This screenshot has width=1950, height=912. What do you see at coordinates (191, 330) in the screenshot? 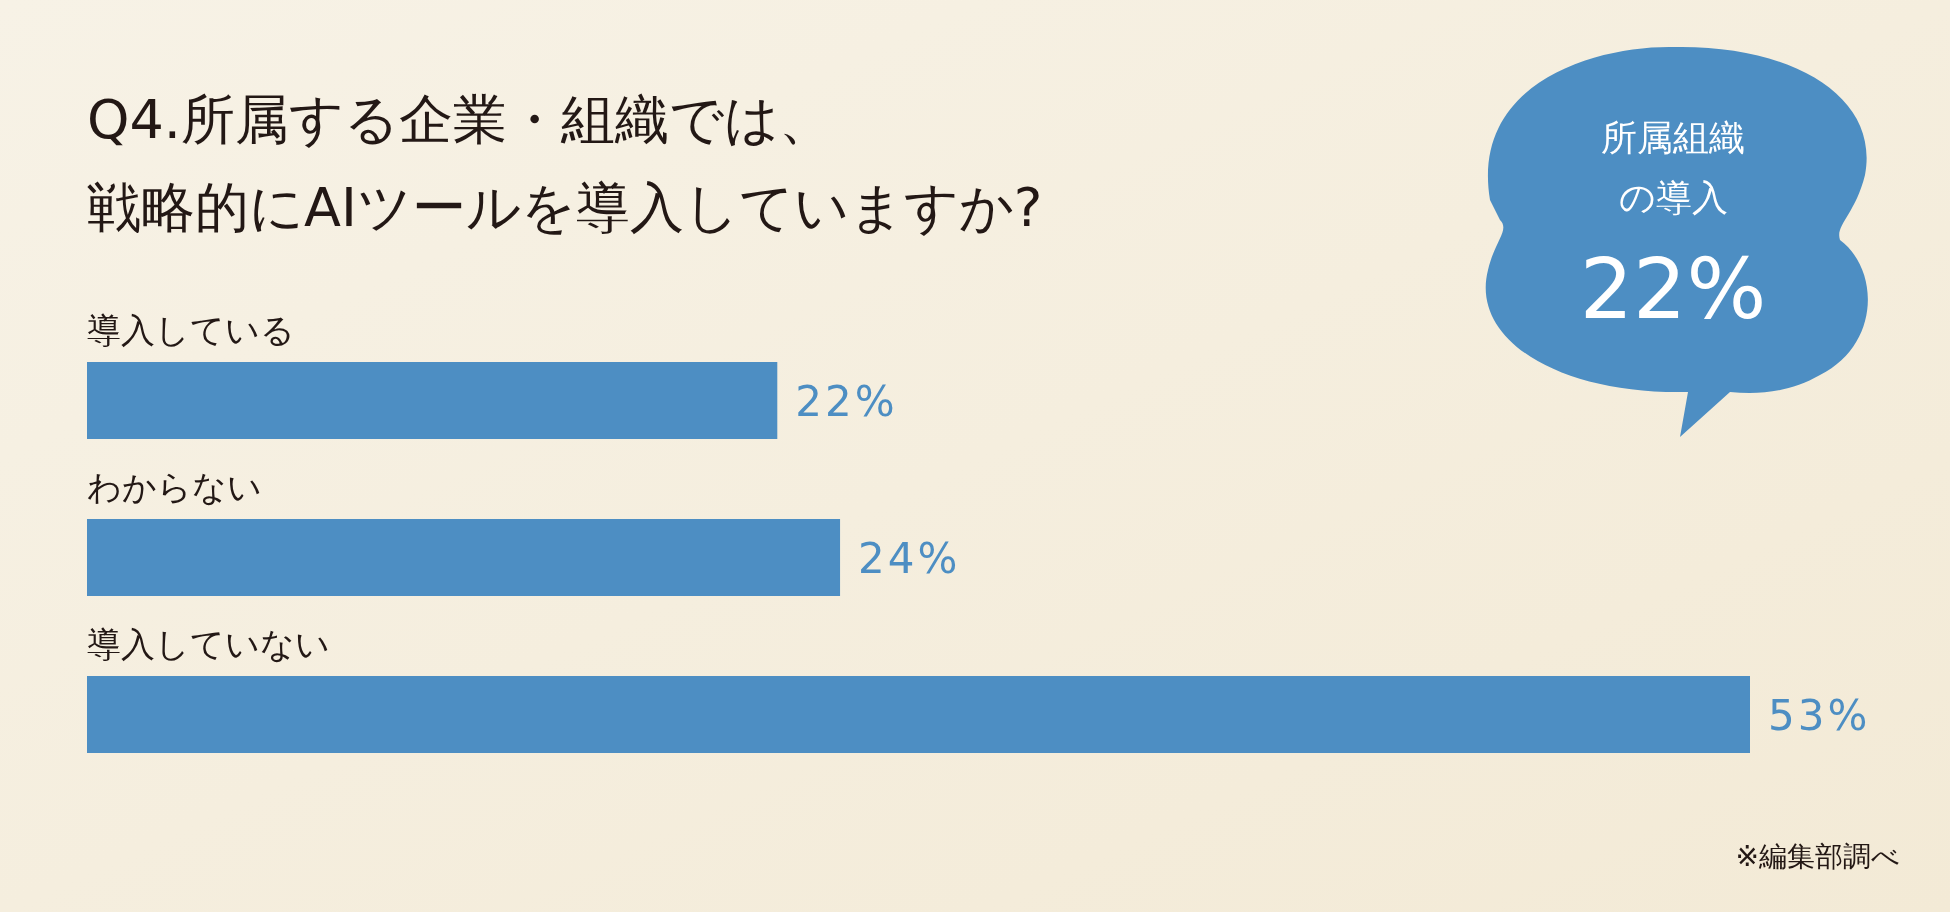
I see `category-label: 導入している` at bounding box center [191, 330].